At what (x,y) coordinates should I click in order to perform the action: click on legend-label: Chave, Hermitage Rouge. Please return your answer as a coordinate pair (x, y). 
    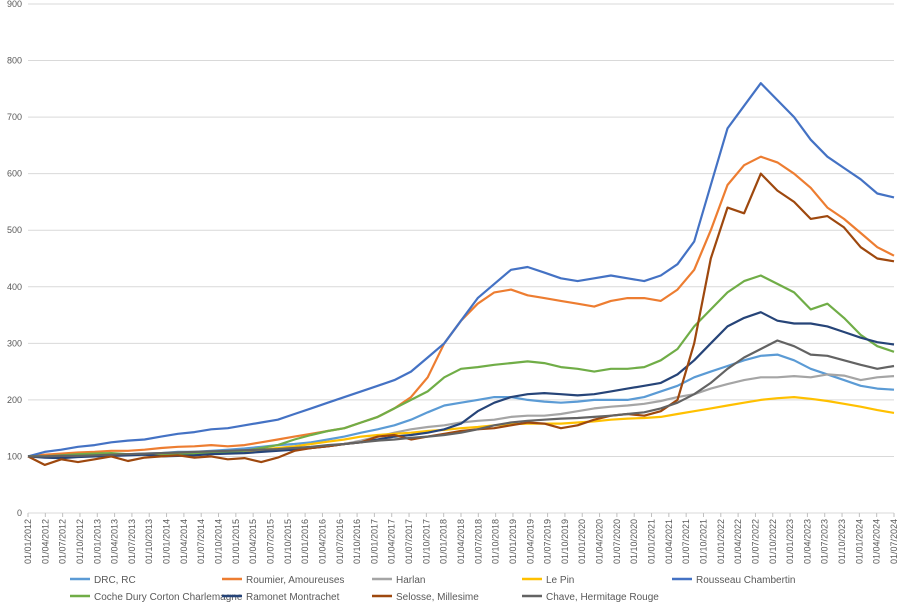
    Looking at the image, I should click on (602, 597).